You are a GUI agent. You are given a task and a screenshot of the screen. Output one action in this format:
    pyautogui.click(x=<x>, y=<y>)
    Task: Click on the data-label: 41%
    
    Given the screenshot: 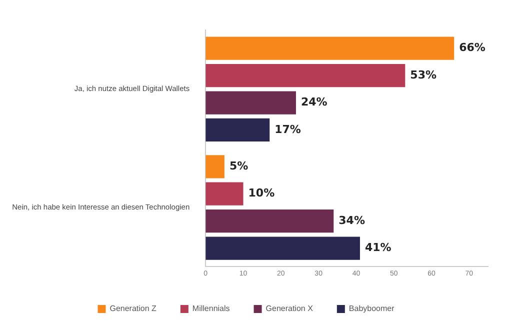 What is the action you would take?
    pyautogui.click(x=378, y=247)
    